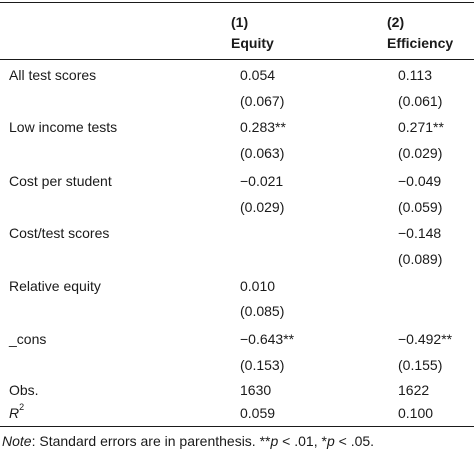  I want to click on cell-efficiency-se: (0.029), so click(420, 153).